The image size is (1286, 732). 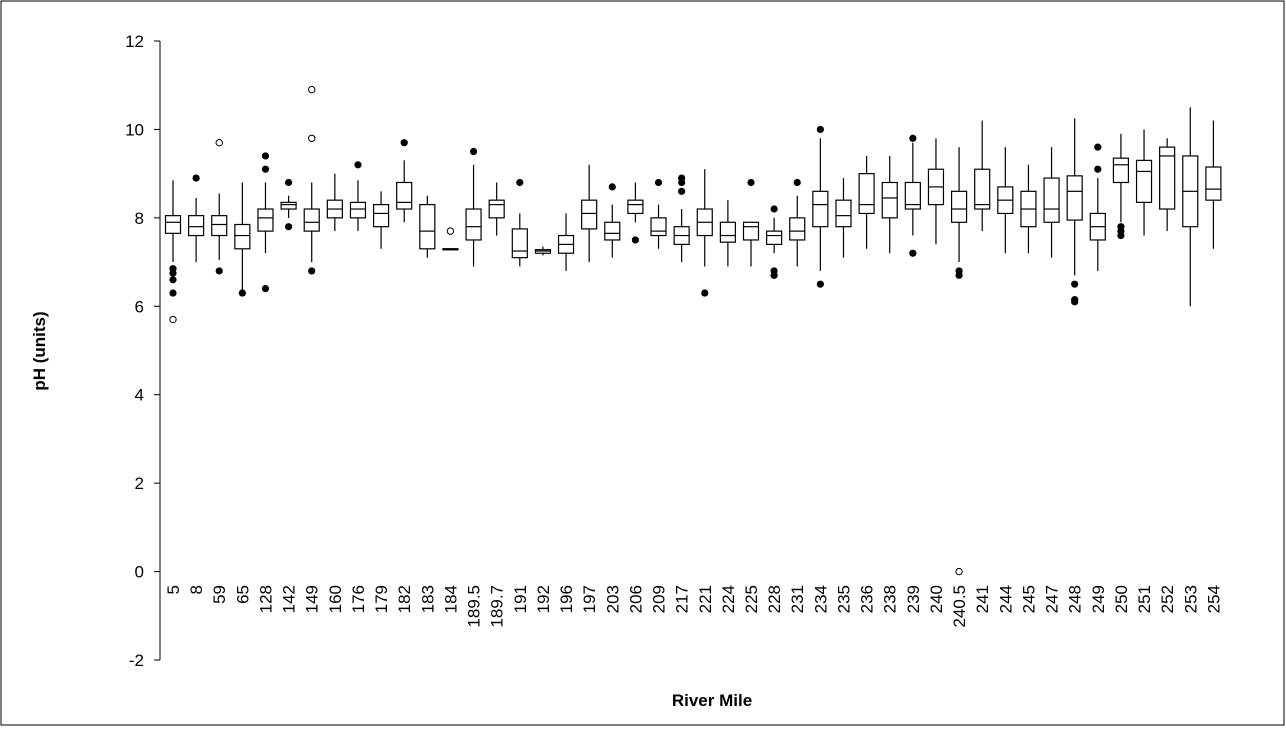 What do you see at coordinates (289, 599) in the screenshot?
I see `x-tick-label: 142` at bounding box center [289, 599].